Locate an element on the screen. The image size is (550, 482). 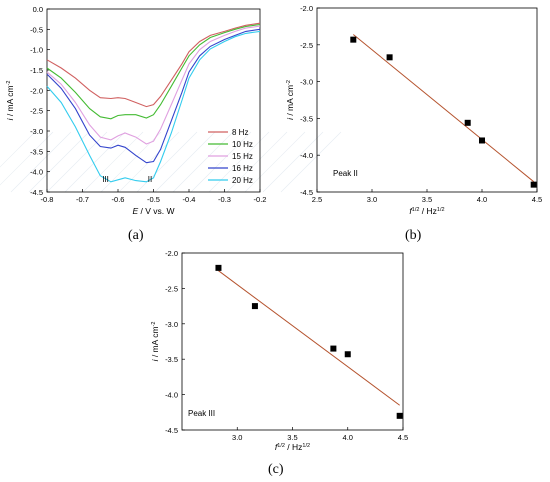
panel-a-y-tick-label-6: -3.0 is located at coordinates (36, 131).